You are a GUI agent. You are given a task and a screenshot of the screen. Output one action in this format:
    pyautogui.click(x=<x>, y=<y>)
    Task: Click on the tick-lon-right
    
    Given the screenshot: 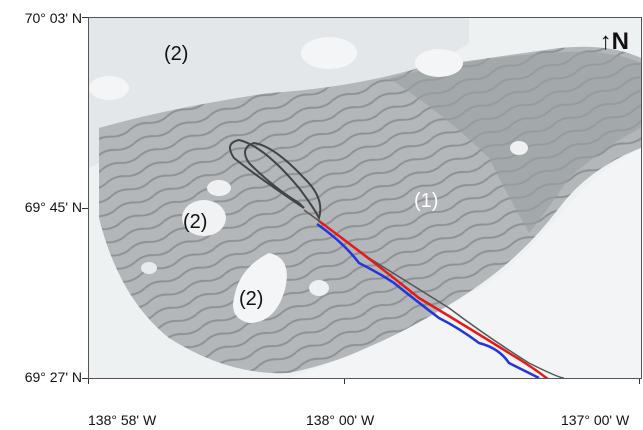 What is the action you would take?
    pyautogui.click(x=639, y=381)
    